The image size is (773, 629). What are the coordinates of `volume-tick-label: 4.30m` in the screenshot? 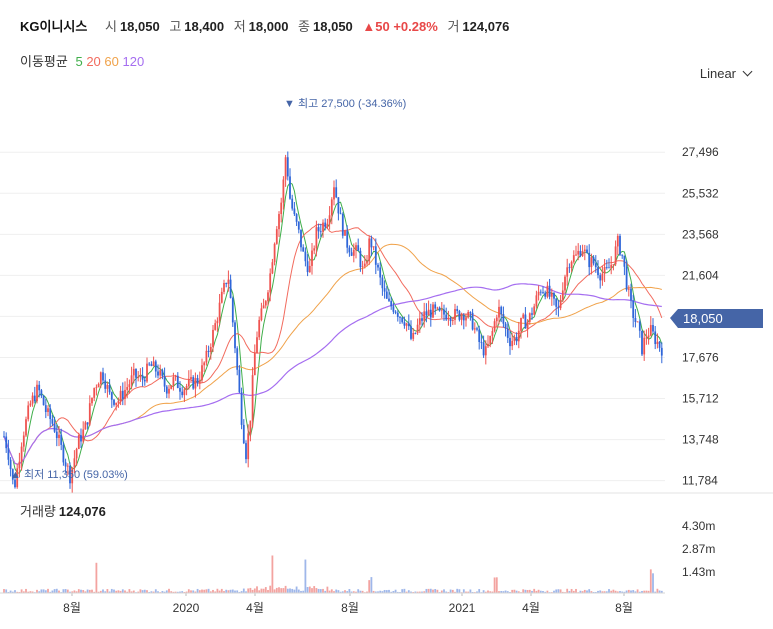 It's located at (698, 526).